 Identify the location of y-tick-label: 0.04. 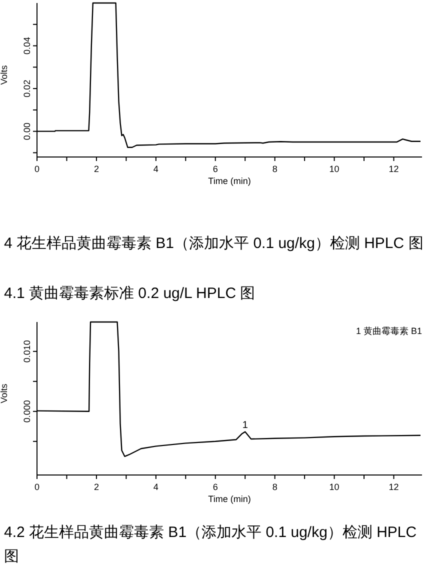
(27, 46).